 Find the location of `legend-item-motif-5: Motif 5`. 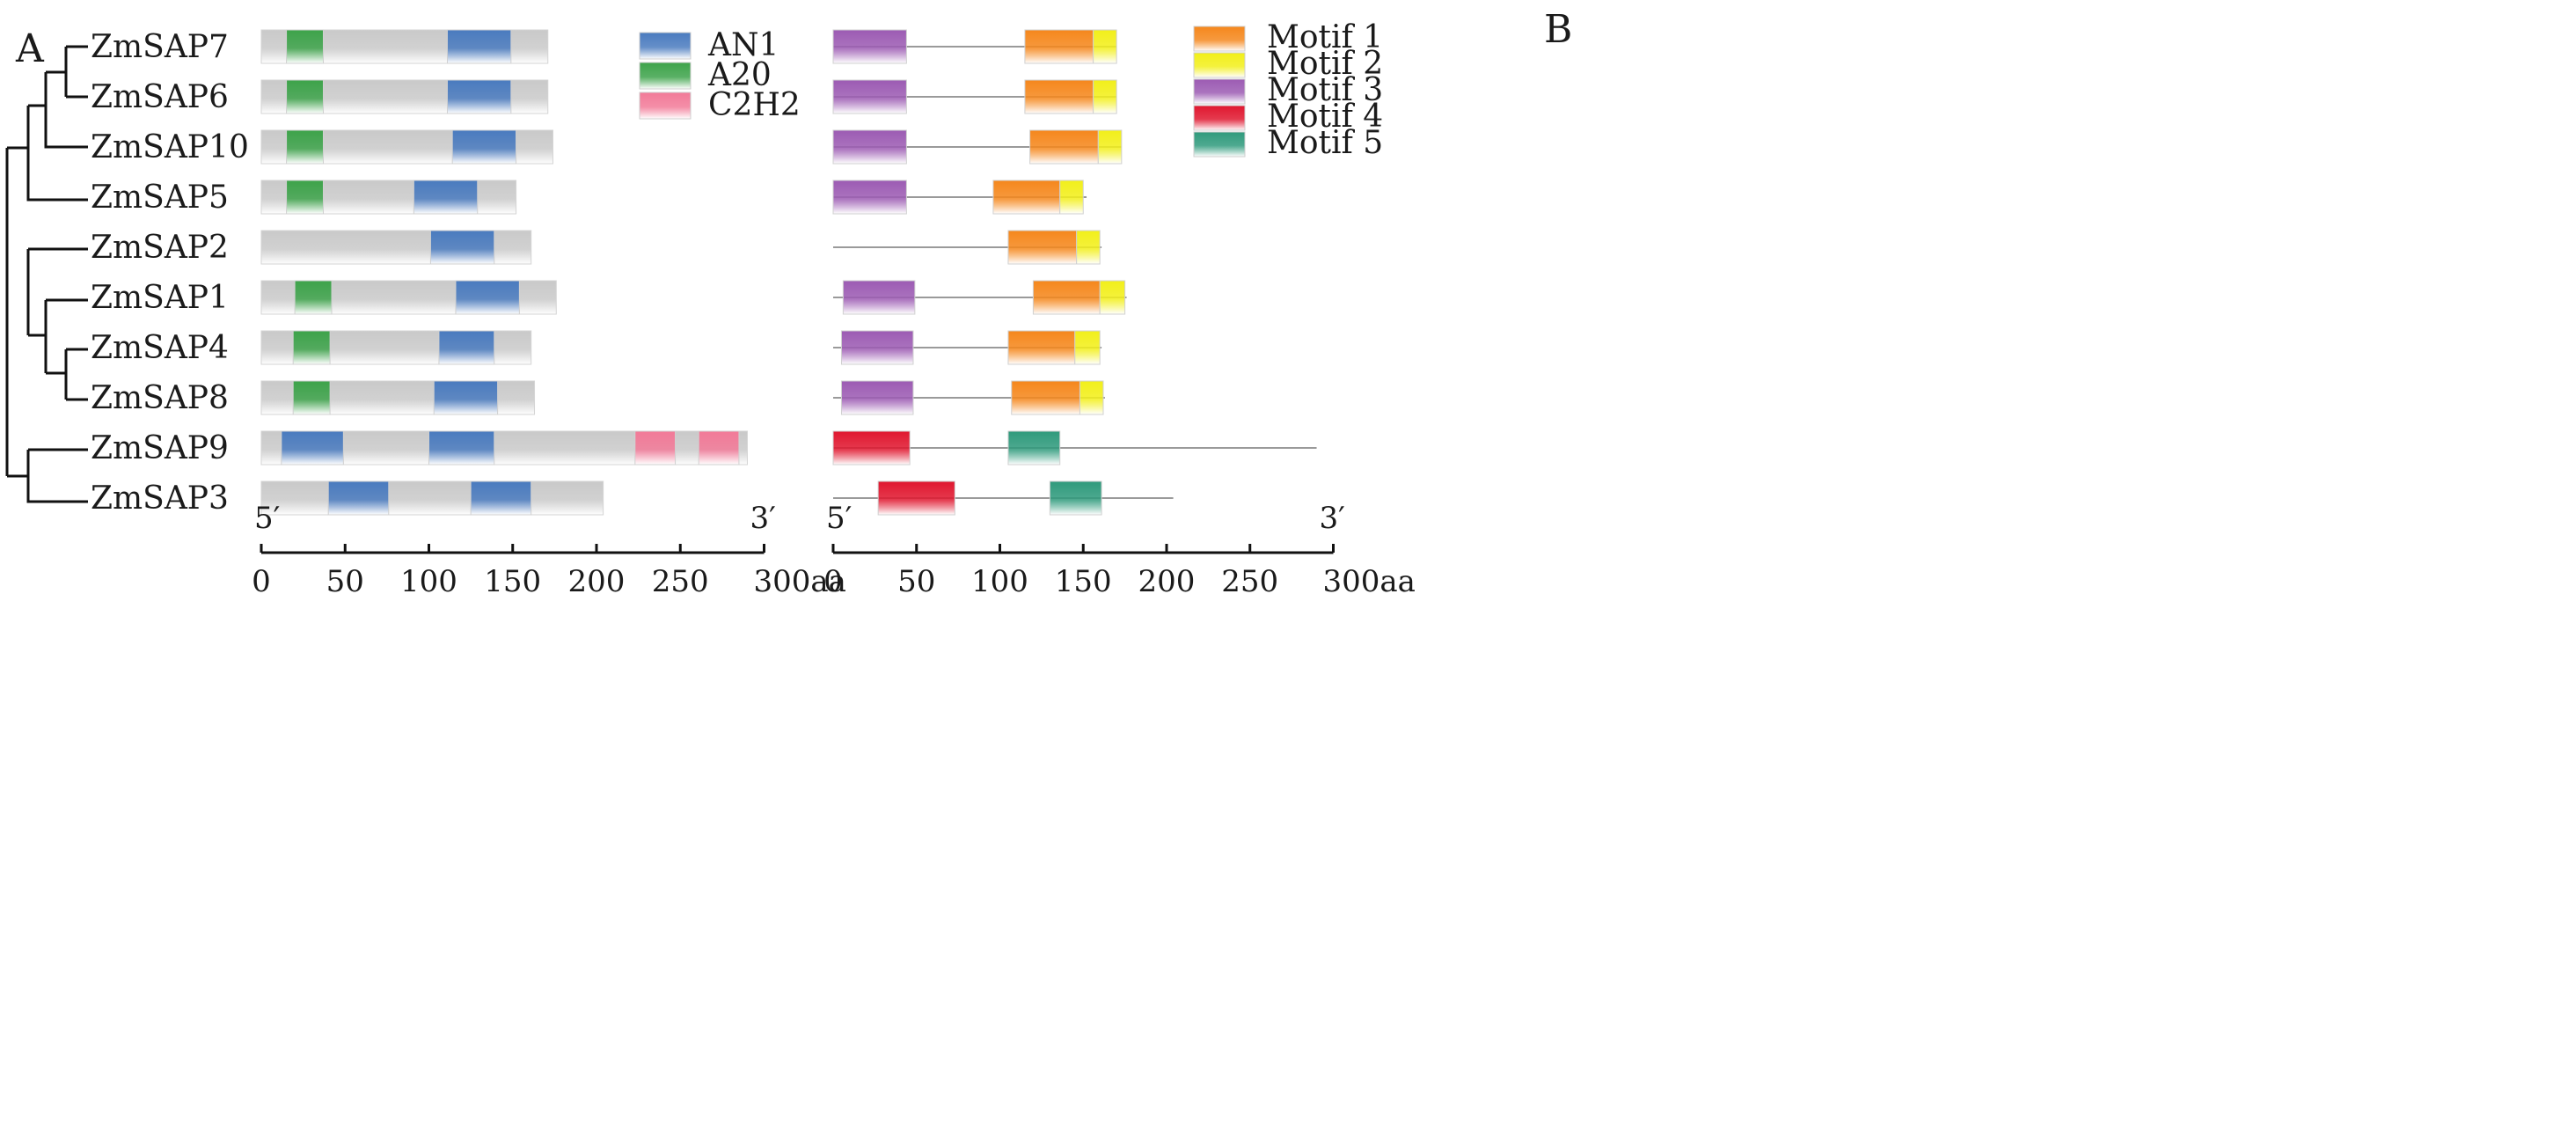

legend-item-motif-5: Motif 5 is located at coordinates (1288, 143).